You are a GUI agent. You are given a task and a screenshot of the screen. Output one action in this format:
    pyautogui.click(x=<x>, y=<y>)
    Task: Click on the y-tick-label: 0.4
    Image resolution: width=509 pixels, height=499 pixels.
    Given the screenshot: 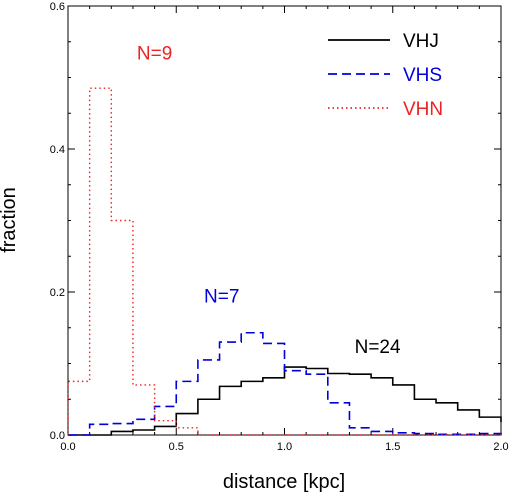 What is the action you would take?
    pyautogui.click(x=57, y=150)
    